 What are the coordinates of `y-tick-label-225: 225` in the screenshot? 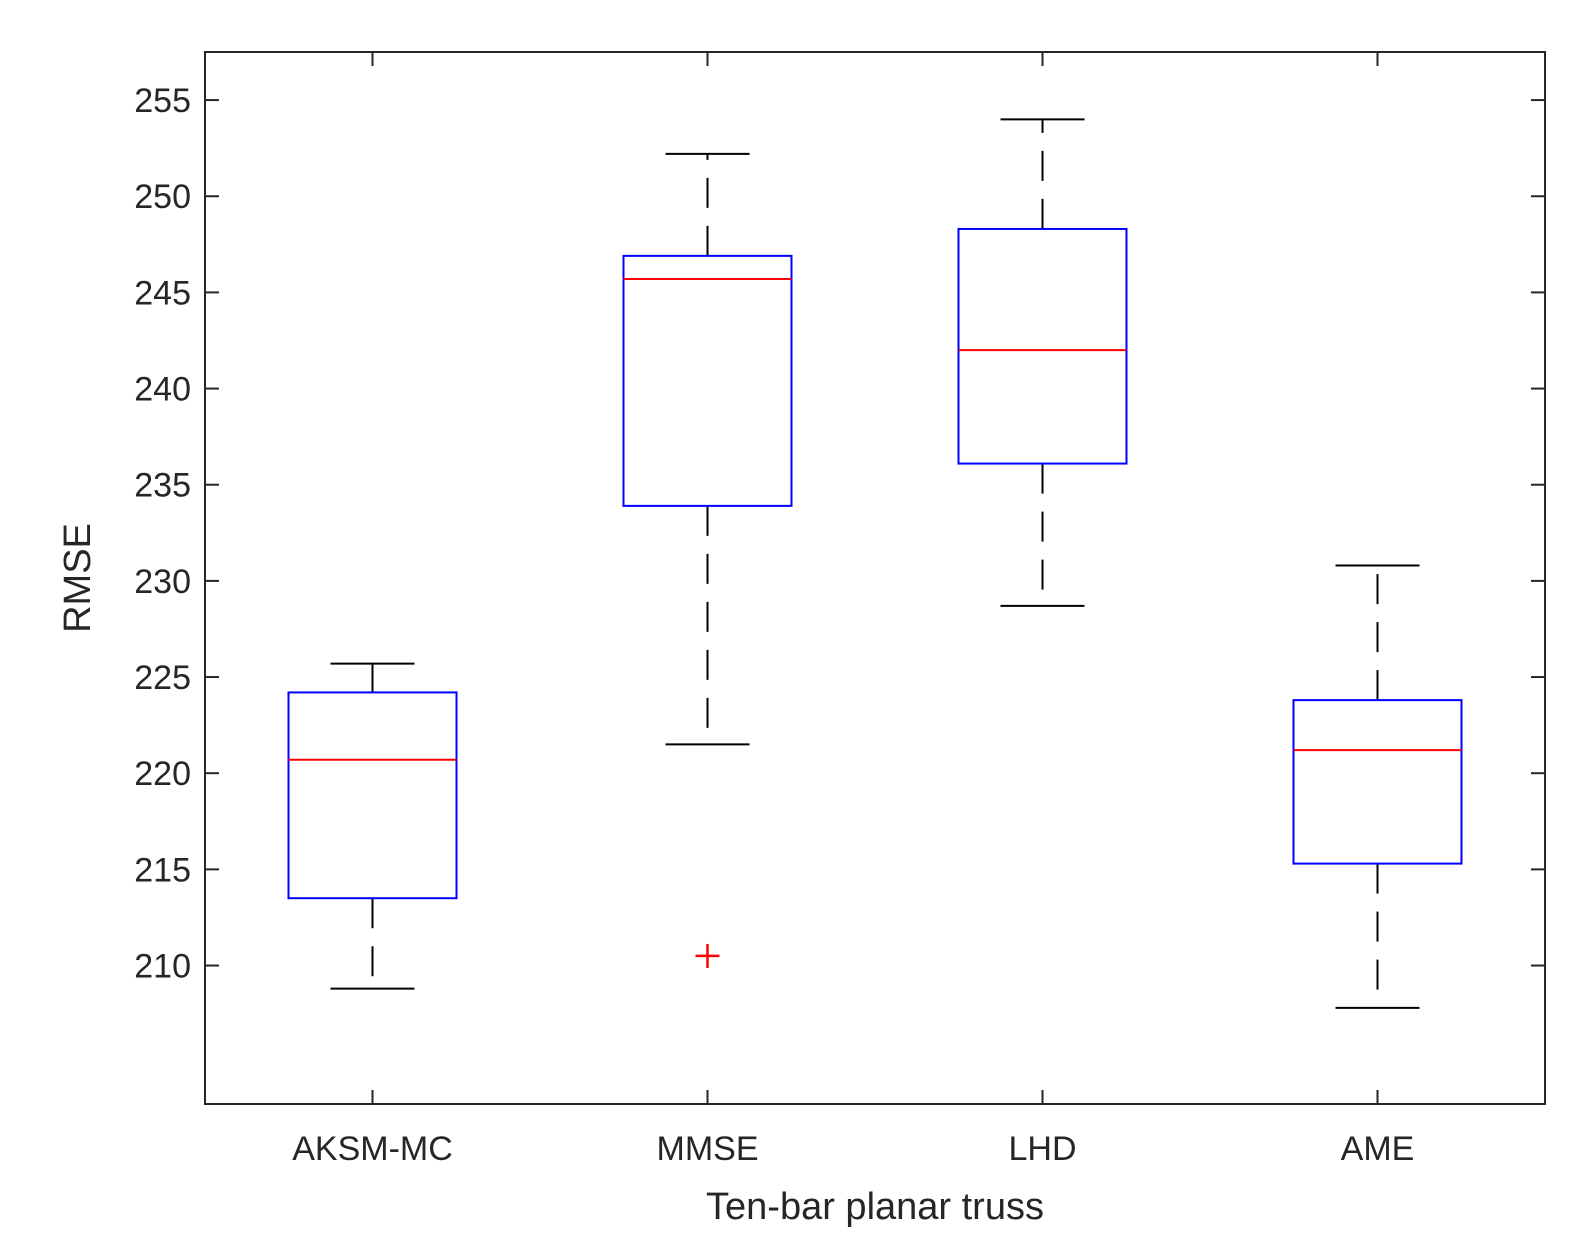 It's located at (162, 678).